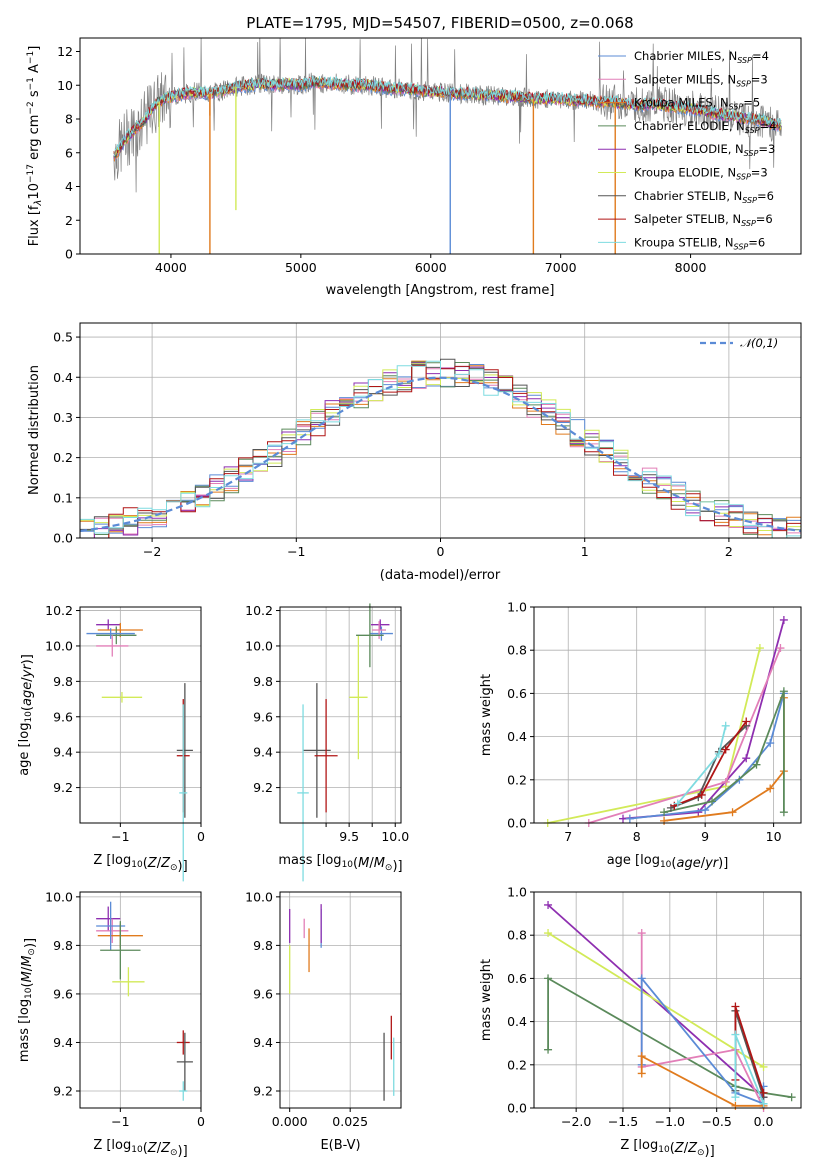 This screenshot has width=819, height=1170. I want to click on x-tick-label: −2, so click(152, 551).